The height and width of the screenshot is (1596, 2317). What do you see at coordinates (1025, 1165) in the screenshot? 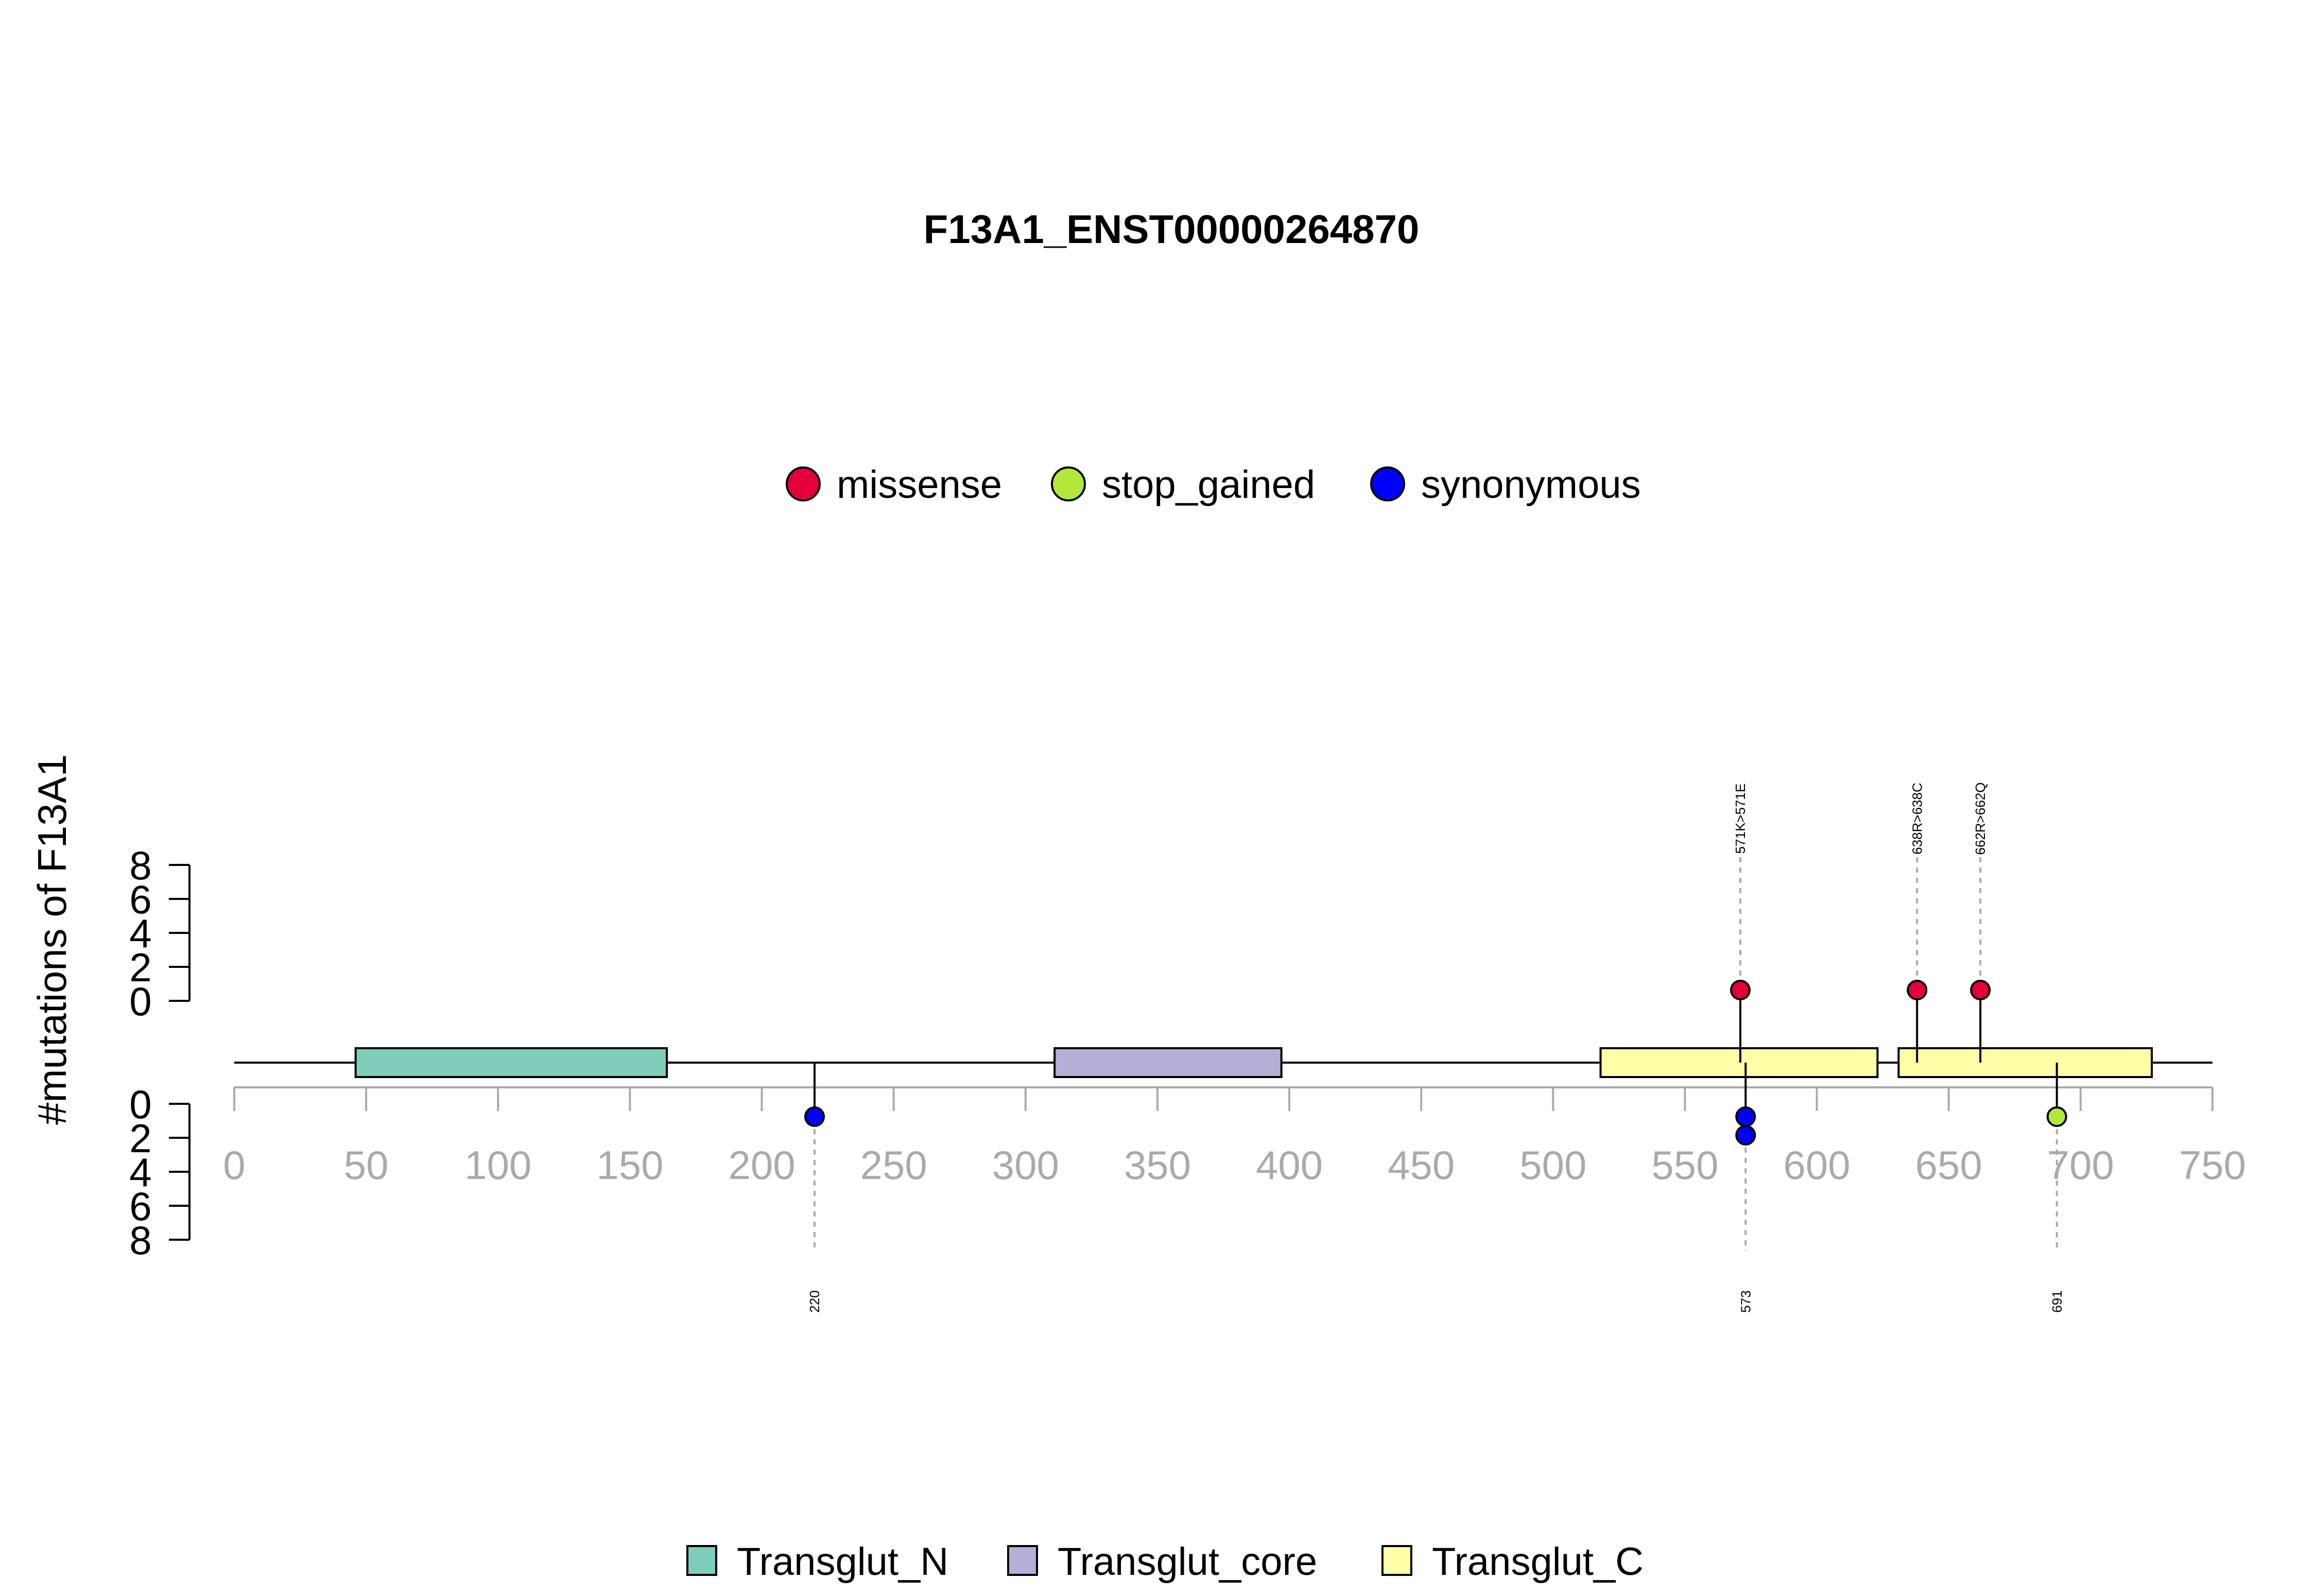
I see `x-tick-label-300: 300` at bounding box center [1025, 1165].